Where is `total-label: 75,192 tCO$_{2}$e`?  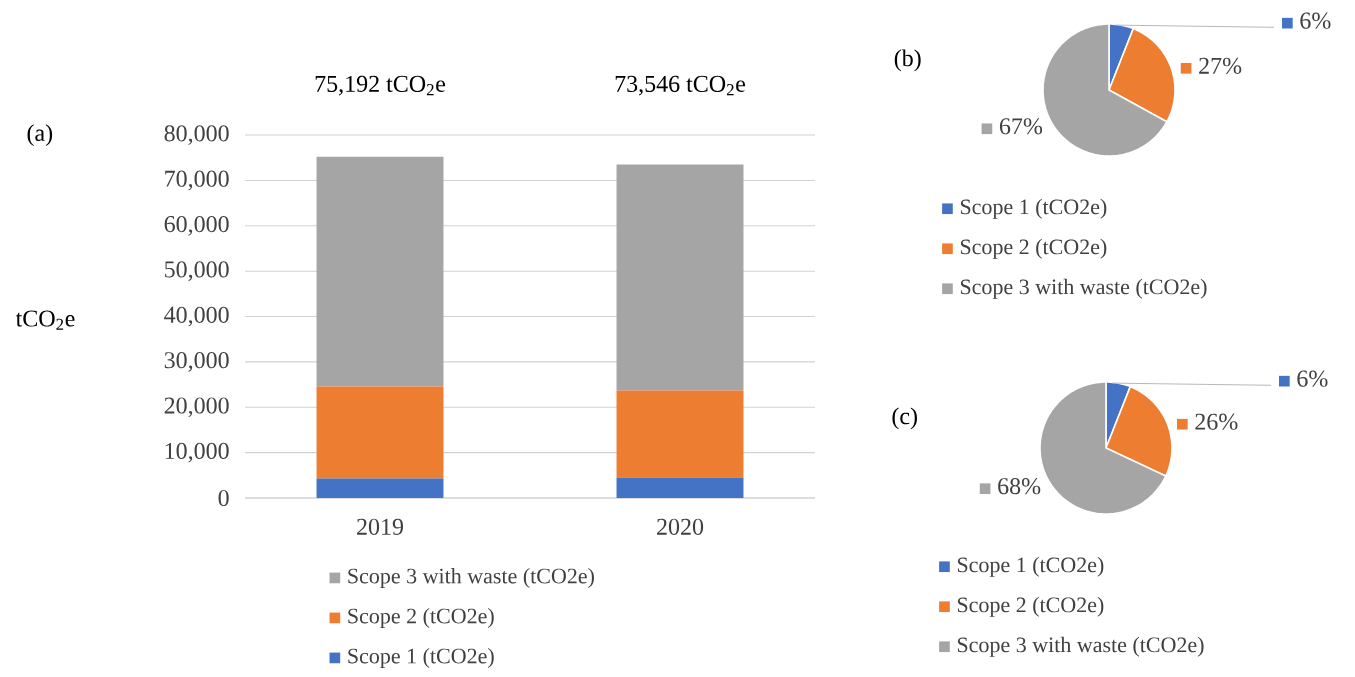 total-label: 75,192 tCO$_{2}$e is located at coordinates (380, 85).